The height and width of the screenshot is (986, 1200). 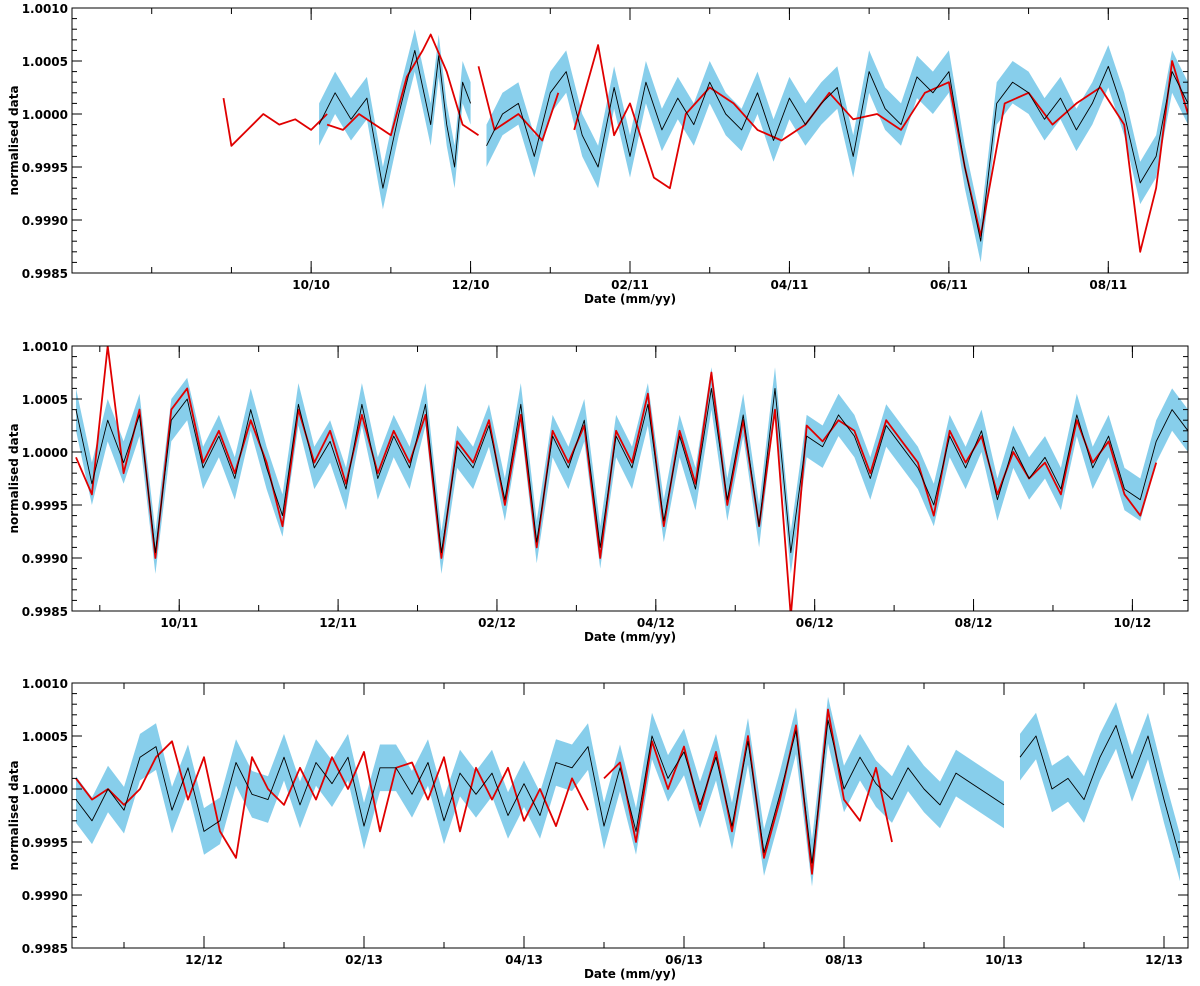 I want to click on x-tick-label: 04/12, so click(x=656, y=623).